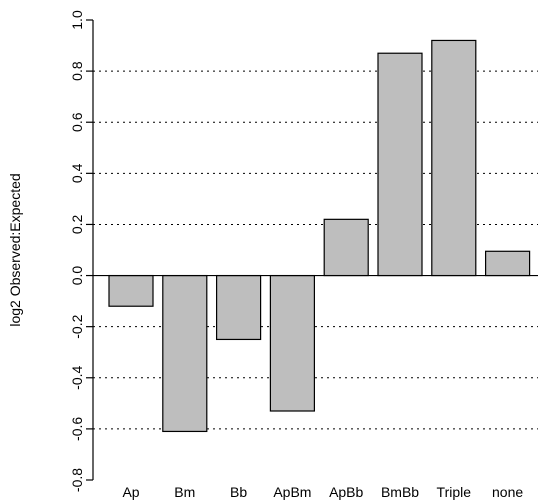 This screenshot has height=501, width=542. I want to click on x-tick-label: ApBb, so click(346, 492).